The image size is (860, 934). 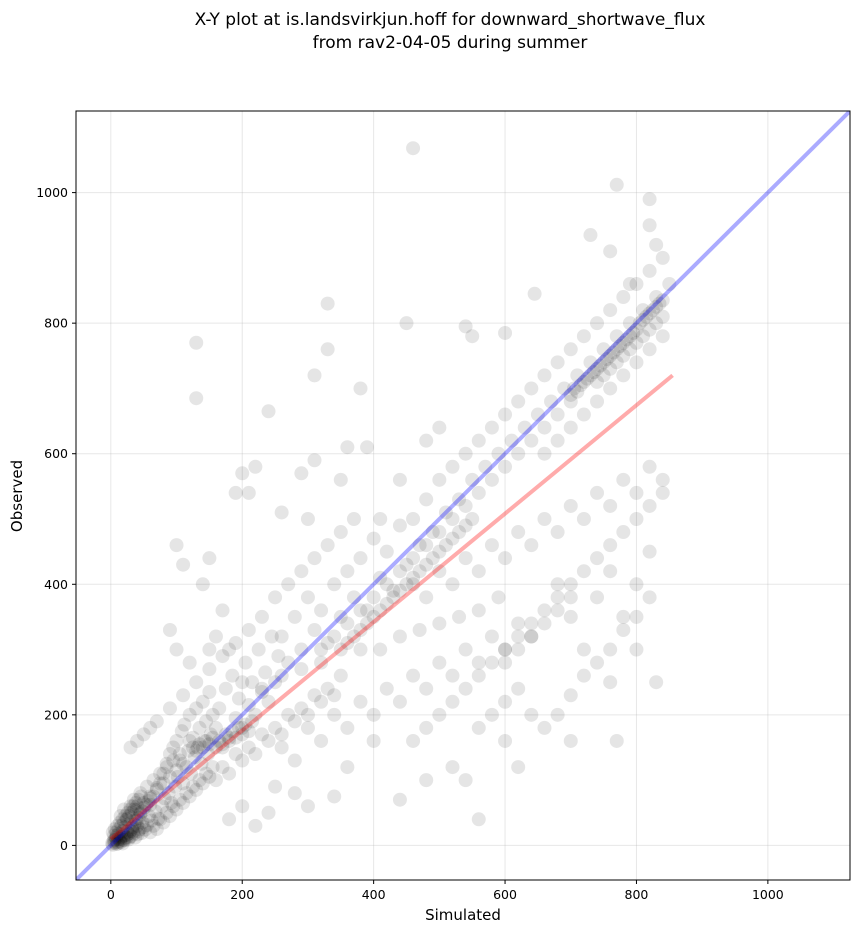 I want to click on y-tick-label: 0, so click(x=64, y=845).